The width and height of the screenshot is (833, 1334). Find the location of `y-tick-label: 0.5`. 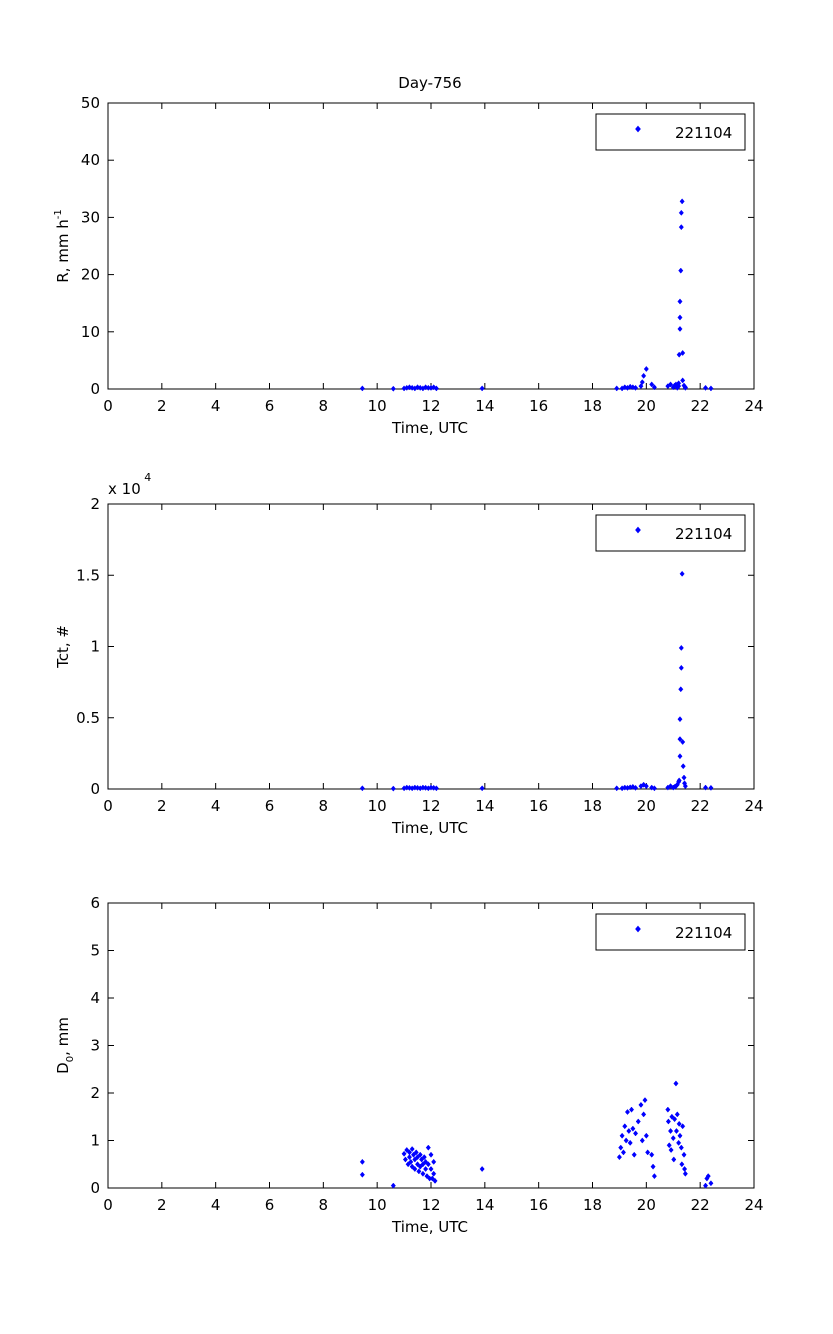

y-tick-label: 0.5 is located at coordinates (88, 718).